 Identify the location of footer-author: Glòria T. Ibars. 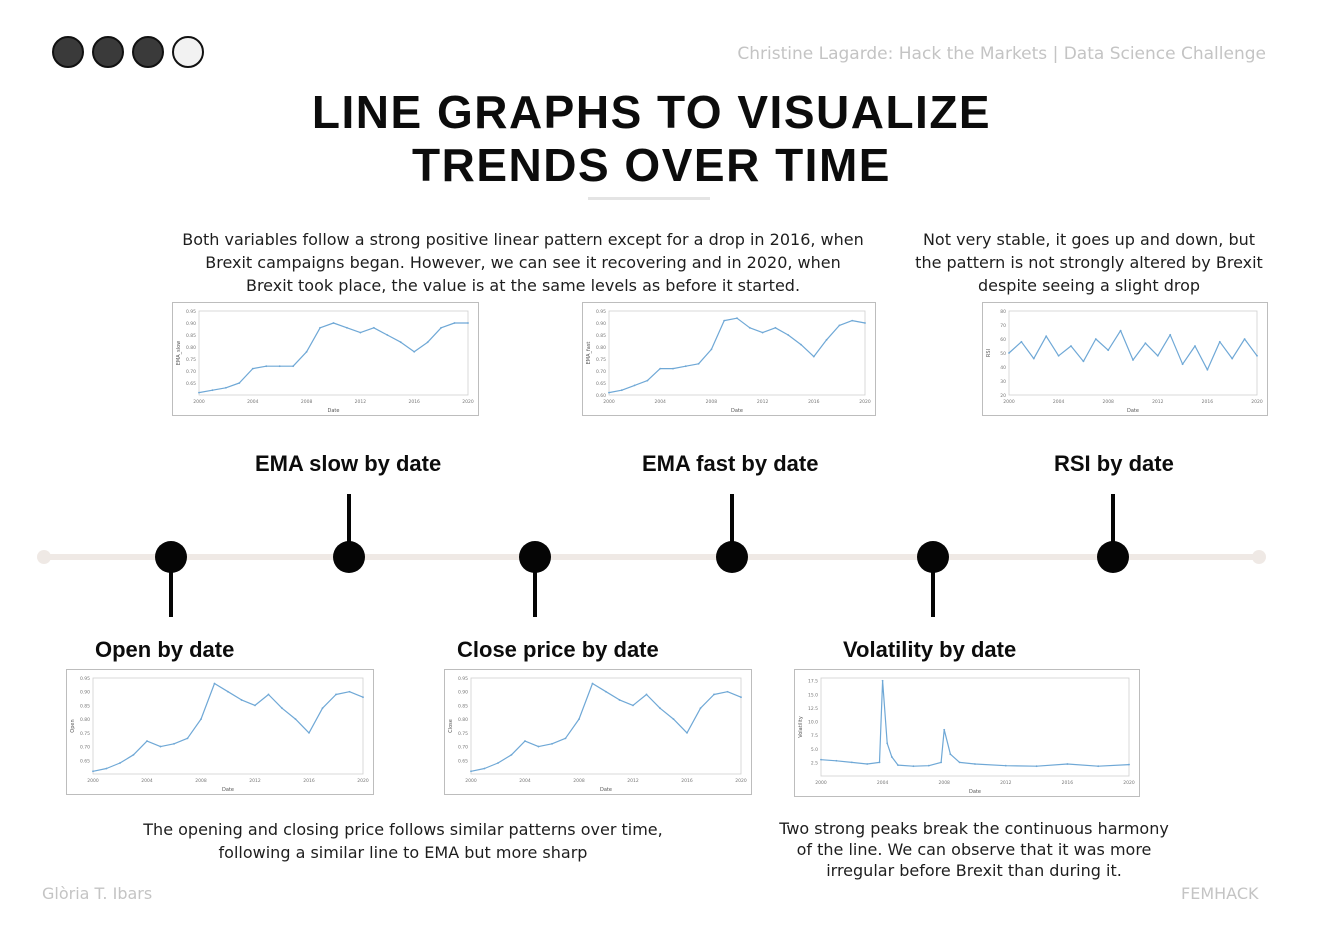
(97, 893).